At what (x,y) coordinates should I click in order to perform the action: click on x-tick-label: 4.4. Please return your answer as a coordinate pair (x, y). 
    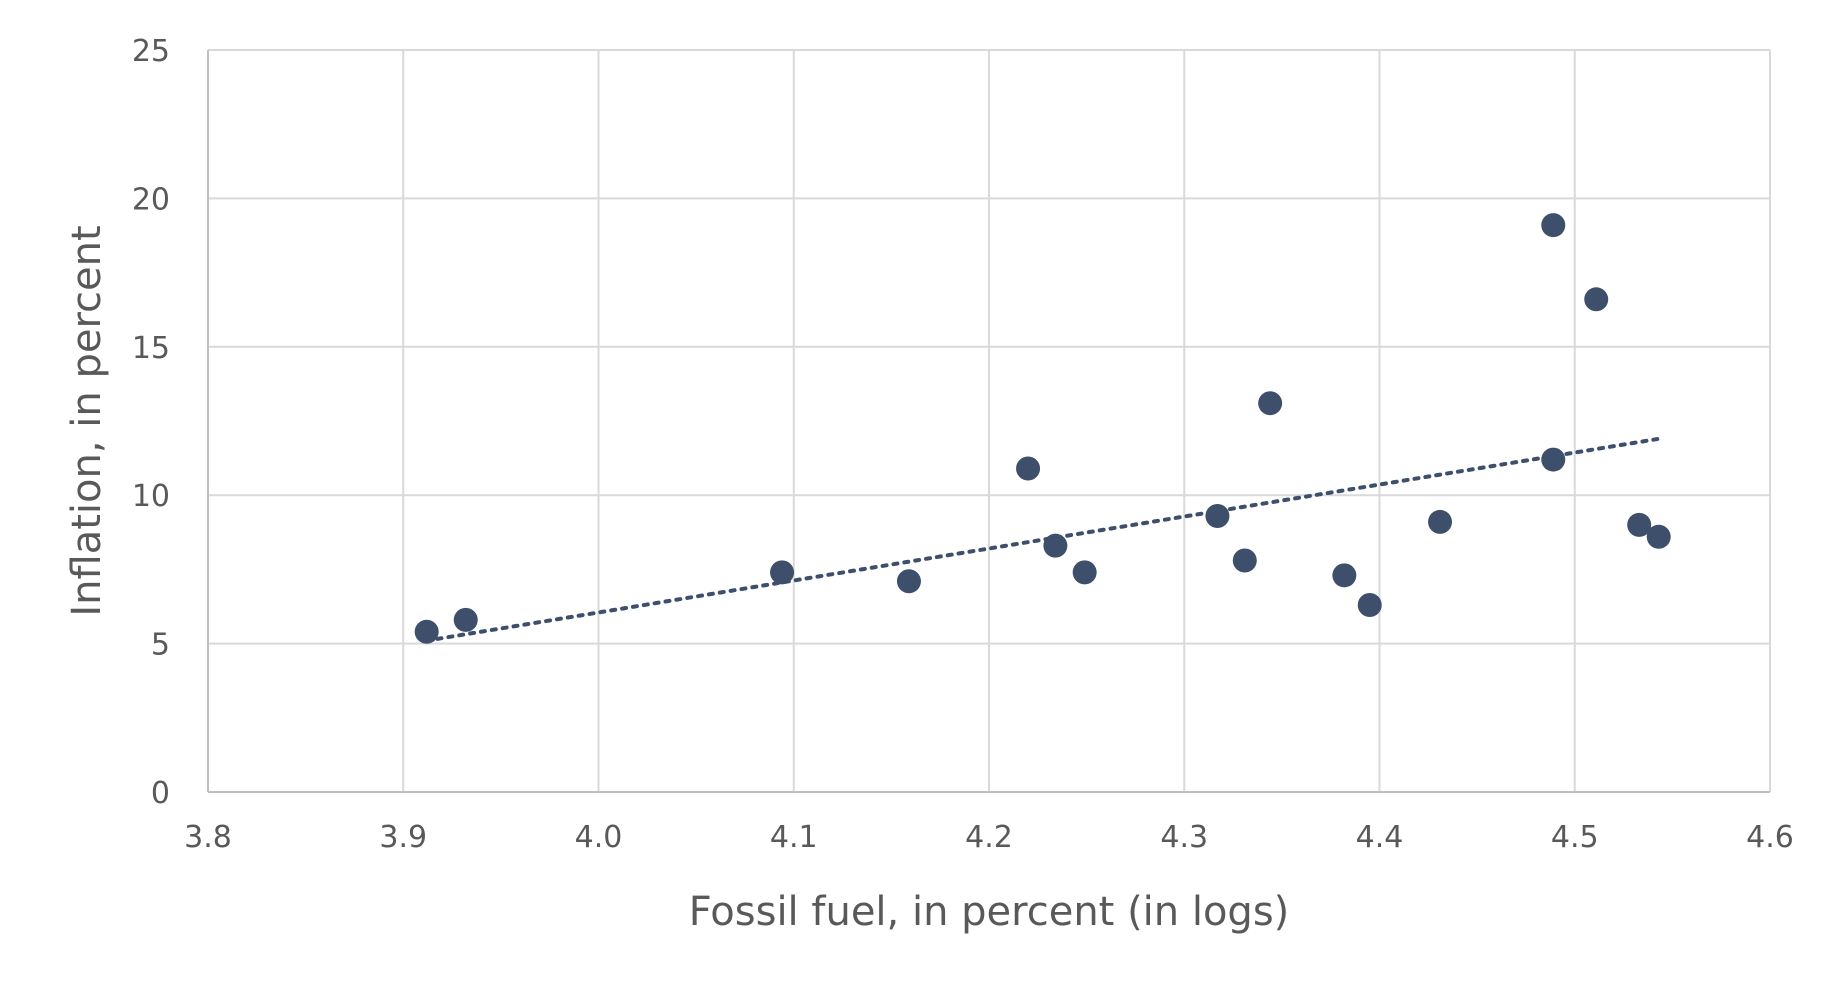
    Looking at the image, I should click on (1380, 837).